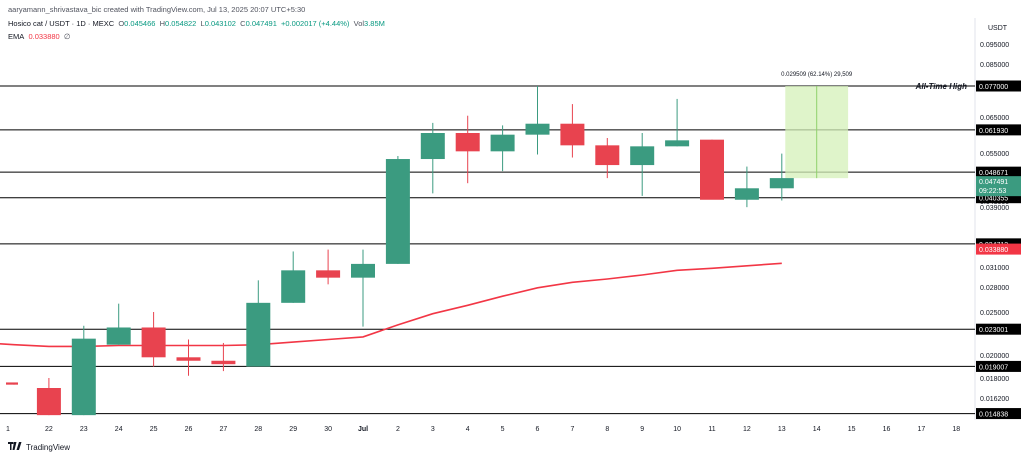 The height and width of the screenshot is (458, 1024). What do you see at coordinates (994, 356) in the screenshot?
I see `price-tick-label: 0.020000` at bounding box center [994, 356].